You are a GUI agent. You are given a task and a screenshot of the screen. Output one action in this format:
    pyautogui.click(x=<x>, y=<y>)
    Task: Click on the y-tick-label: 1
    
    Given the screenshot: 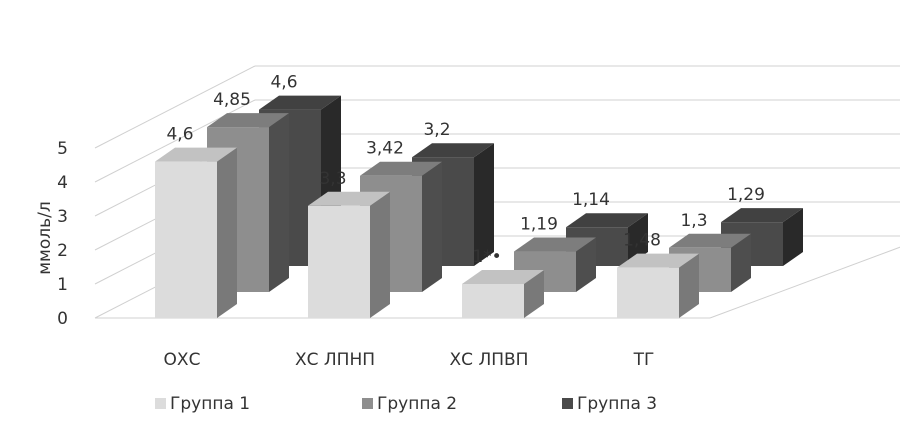 What is the action you would take?
    pyautogui.click(x=62, y=285)
    